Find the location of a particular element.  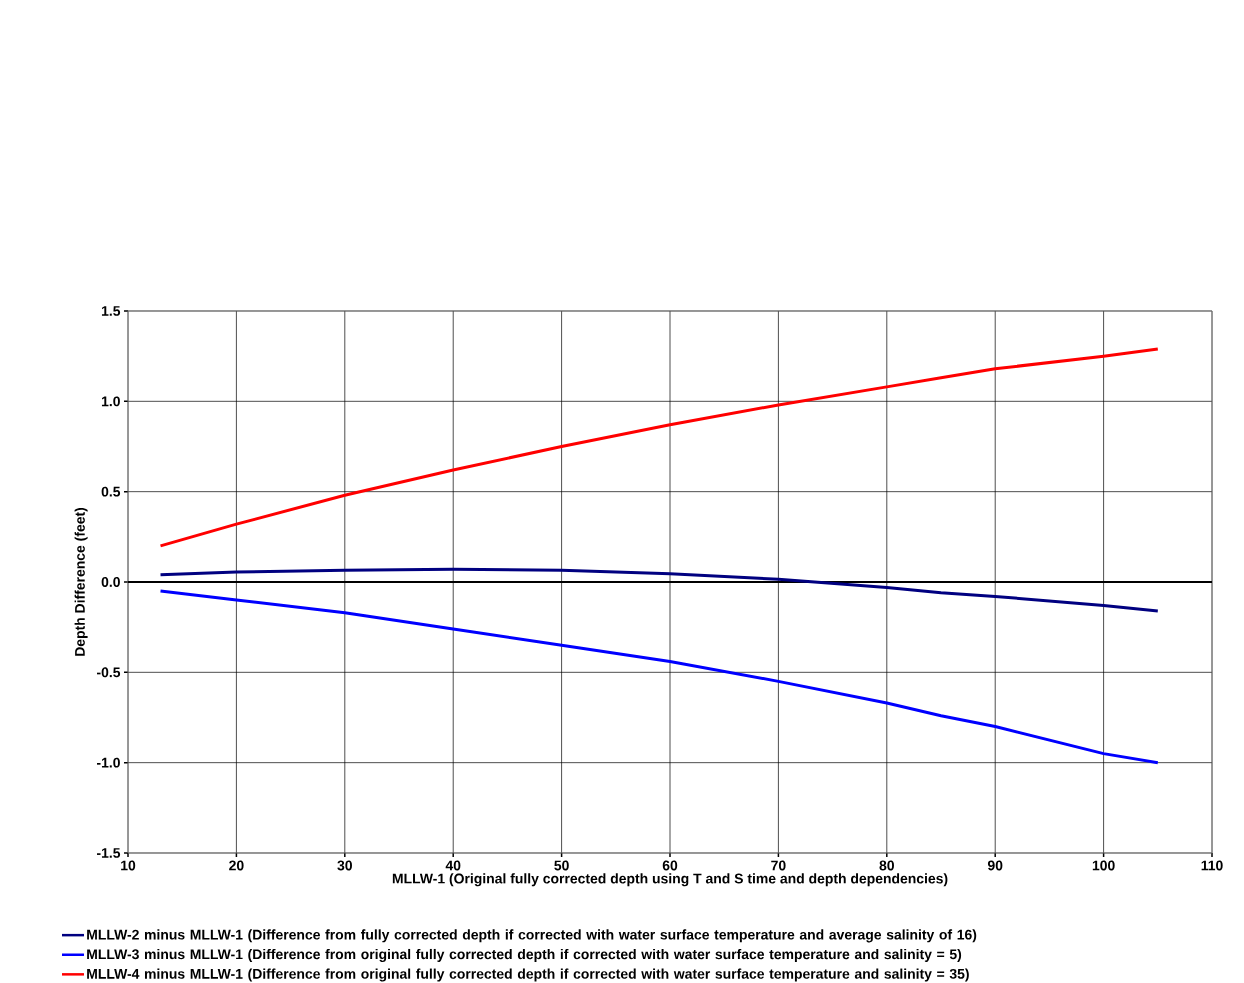

x-tick-label: 30 is located at coordinates (344, 865).